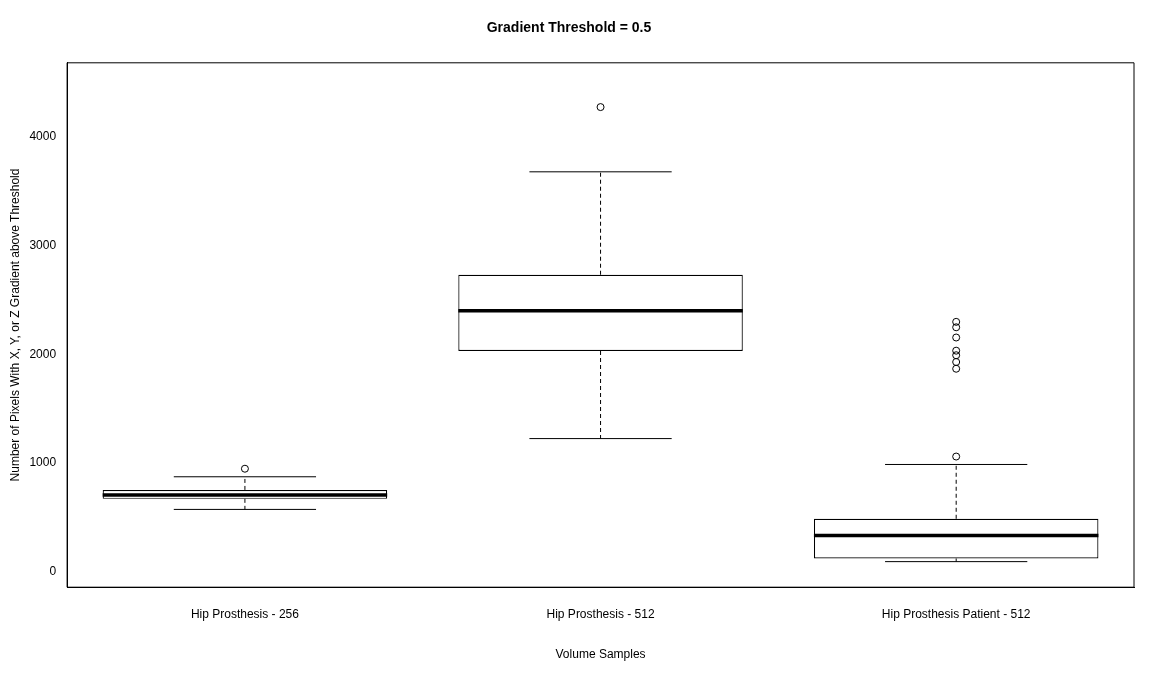  I want to click on y-axis-title: Number of Pixels With X, Y, or Z Gradient above Threshold, so click(14, 325).